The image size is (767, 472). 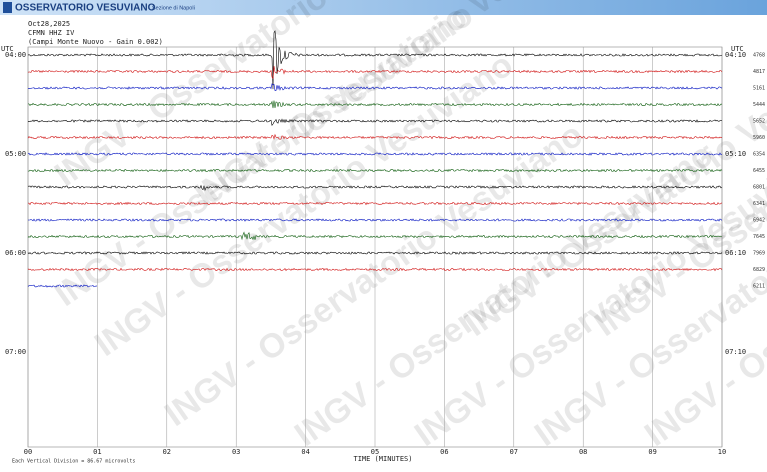 What do you see at coordinates (28, 452) in the screenshot?
I see `x-tick-label: 00` at bounding box center [28, 452].